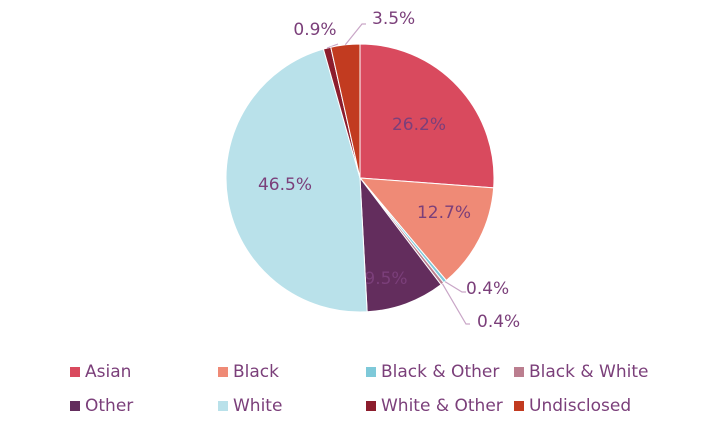 Image resolution: width=720 pixels, height=436 pixels. Describe the element at coordinates (371, 406) in the screenshot. I see `legend-swatch-white-other` at that location.